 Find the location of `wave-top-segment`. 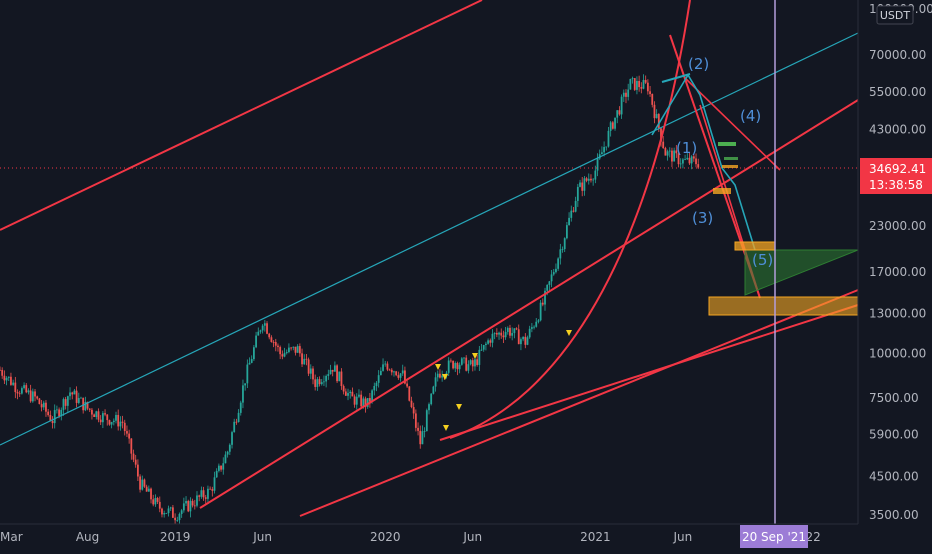

wave-top-segment is located at coordinates (676, 78).